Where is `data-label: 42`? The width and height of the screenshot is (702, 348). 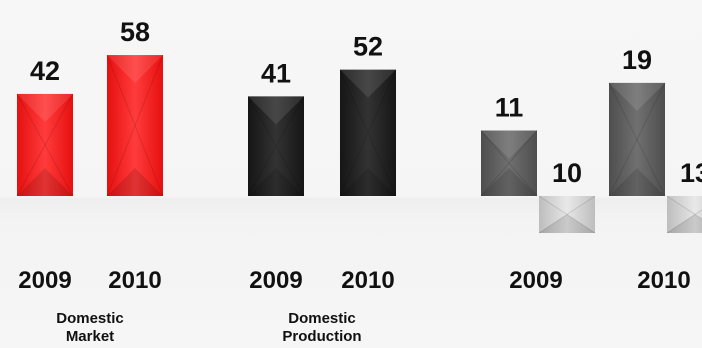 data-label: 42 is located at coordinates (45, 71).